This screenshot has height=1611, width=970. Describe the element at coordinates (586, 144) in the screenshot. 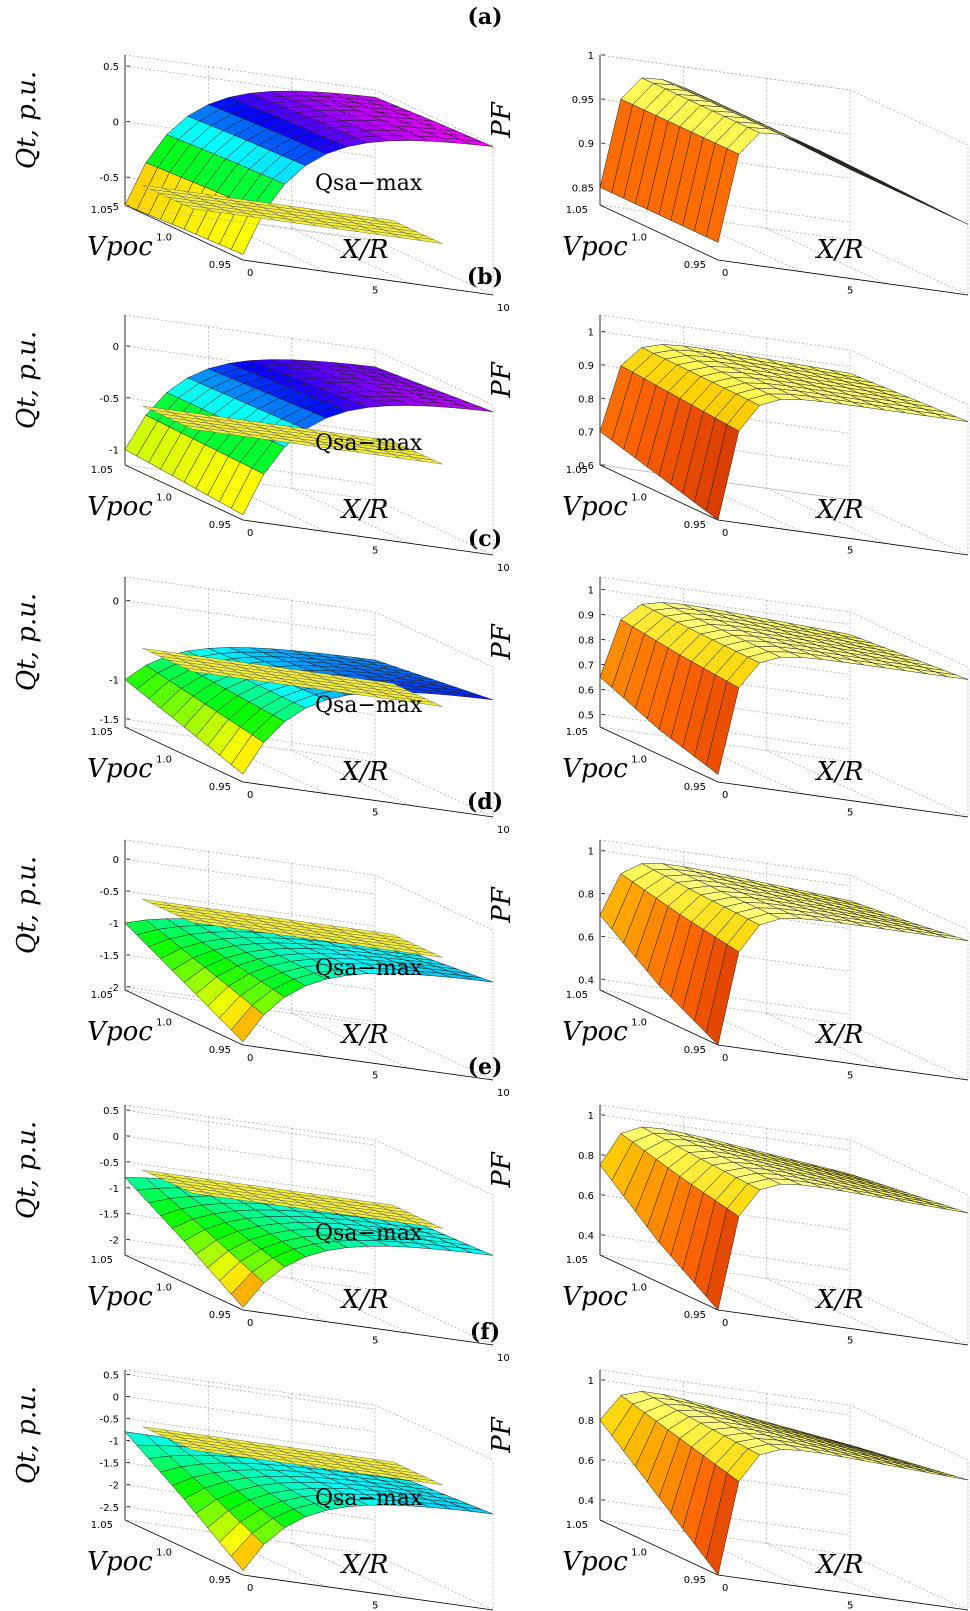

I see `z-tick-label: 0.9` at that location.